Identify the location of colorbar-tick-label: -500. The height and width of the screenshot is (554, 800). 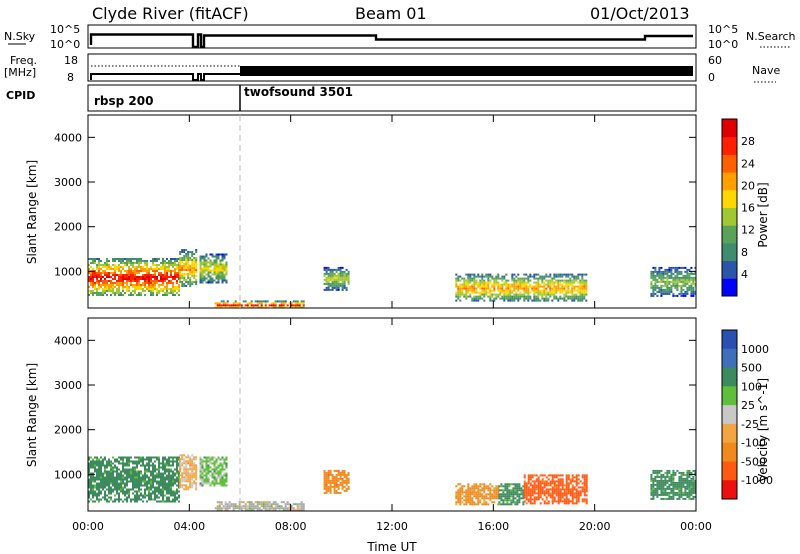
(753, 461).